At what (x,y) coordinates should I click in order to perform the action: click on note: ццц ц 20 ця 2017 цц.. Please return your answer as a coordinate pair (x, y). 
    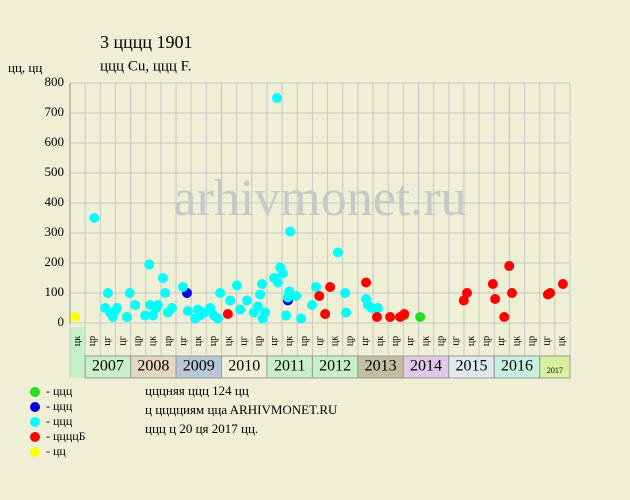
    Looking at the image, I should click on (201, 428).